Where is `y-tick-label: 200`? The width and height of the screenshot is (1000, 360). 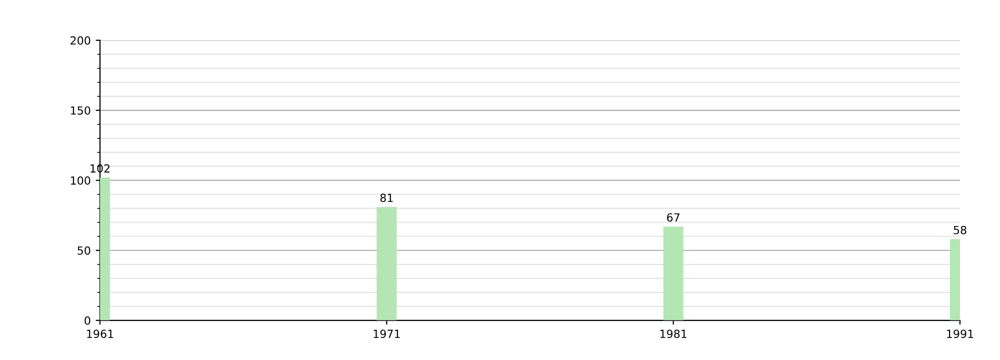 y-tick-label: 200 is located at coordinates (80, 40).